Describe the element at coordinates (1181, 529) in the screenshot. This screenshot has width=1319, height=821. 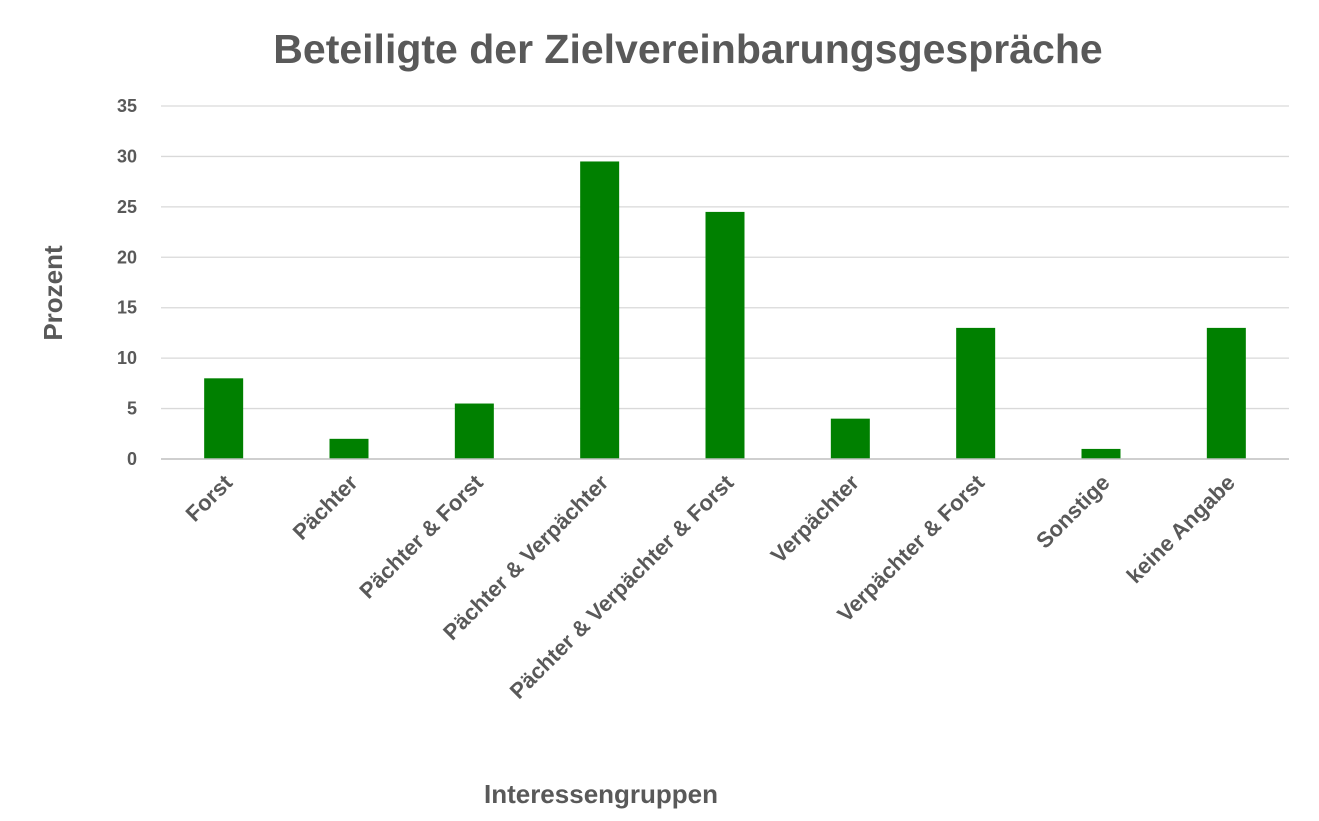
I see `x-tick-label: keine Angabe` at that location.